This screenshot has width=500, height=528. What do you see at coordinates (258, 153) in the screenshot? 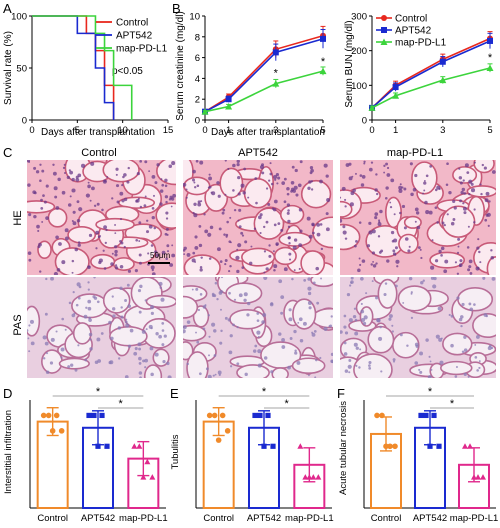
I see `histology-col-apt542: APT542` at bounding box center [258, 153].